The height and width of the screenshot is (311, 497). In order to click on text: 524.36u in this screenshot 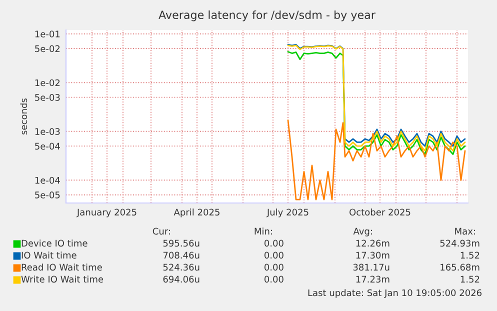, I will do `click(181, 267)`.